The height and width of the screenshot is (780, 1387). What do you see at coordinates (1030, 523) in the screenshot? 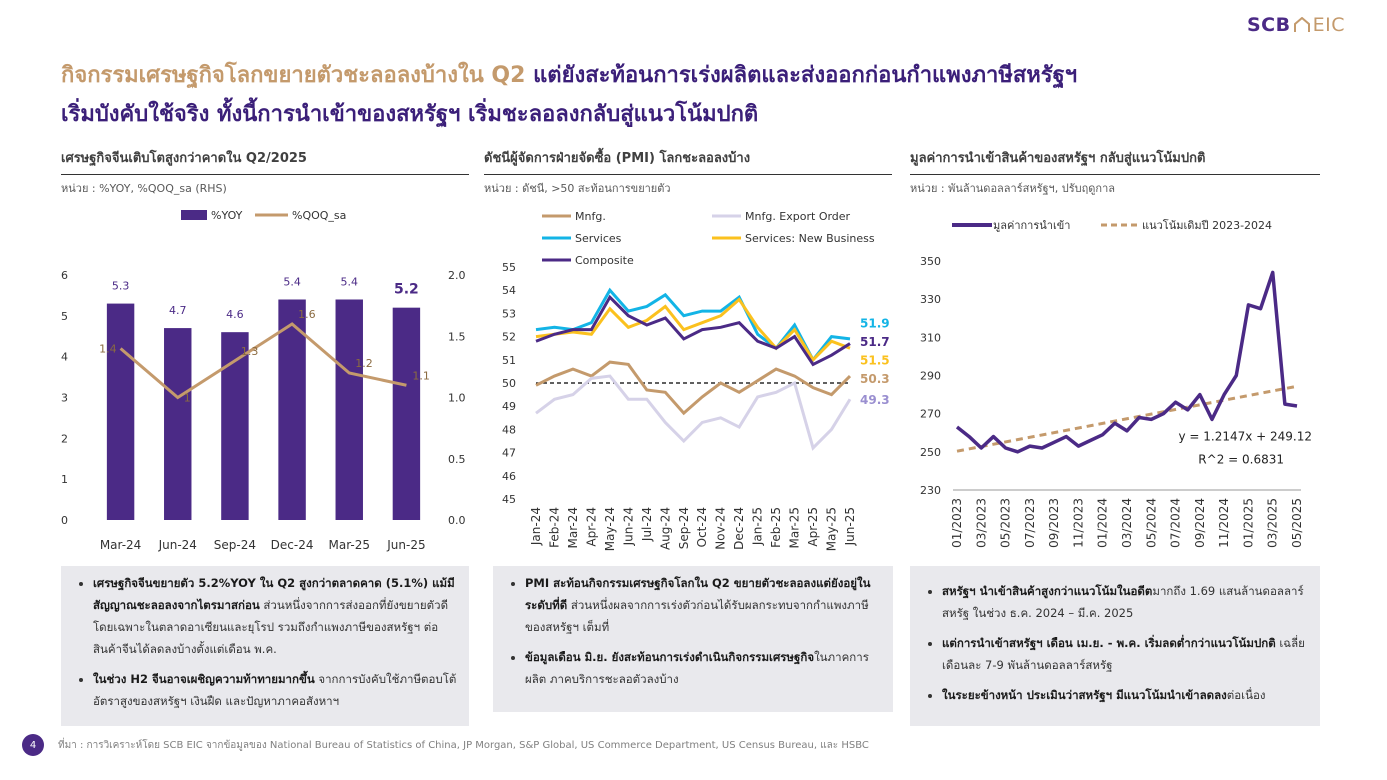
I see `x-tick-label: 07/2023` at bounding box center [1030, 523].